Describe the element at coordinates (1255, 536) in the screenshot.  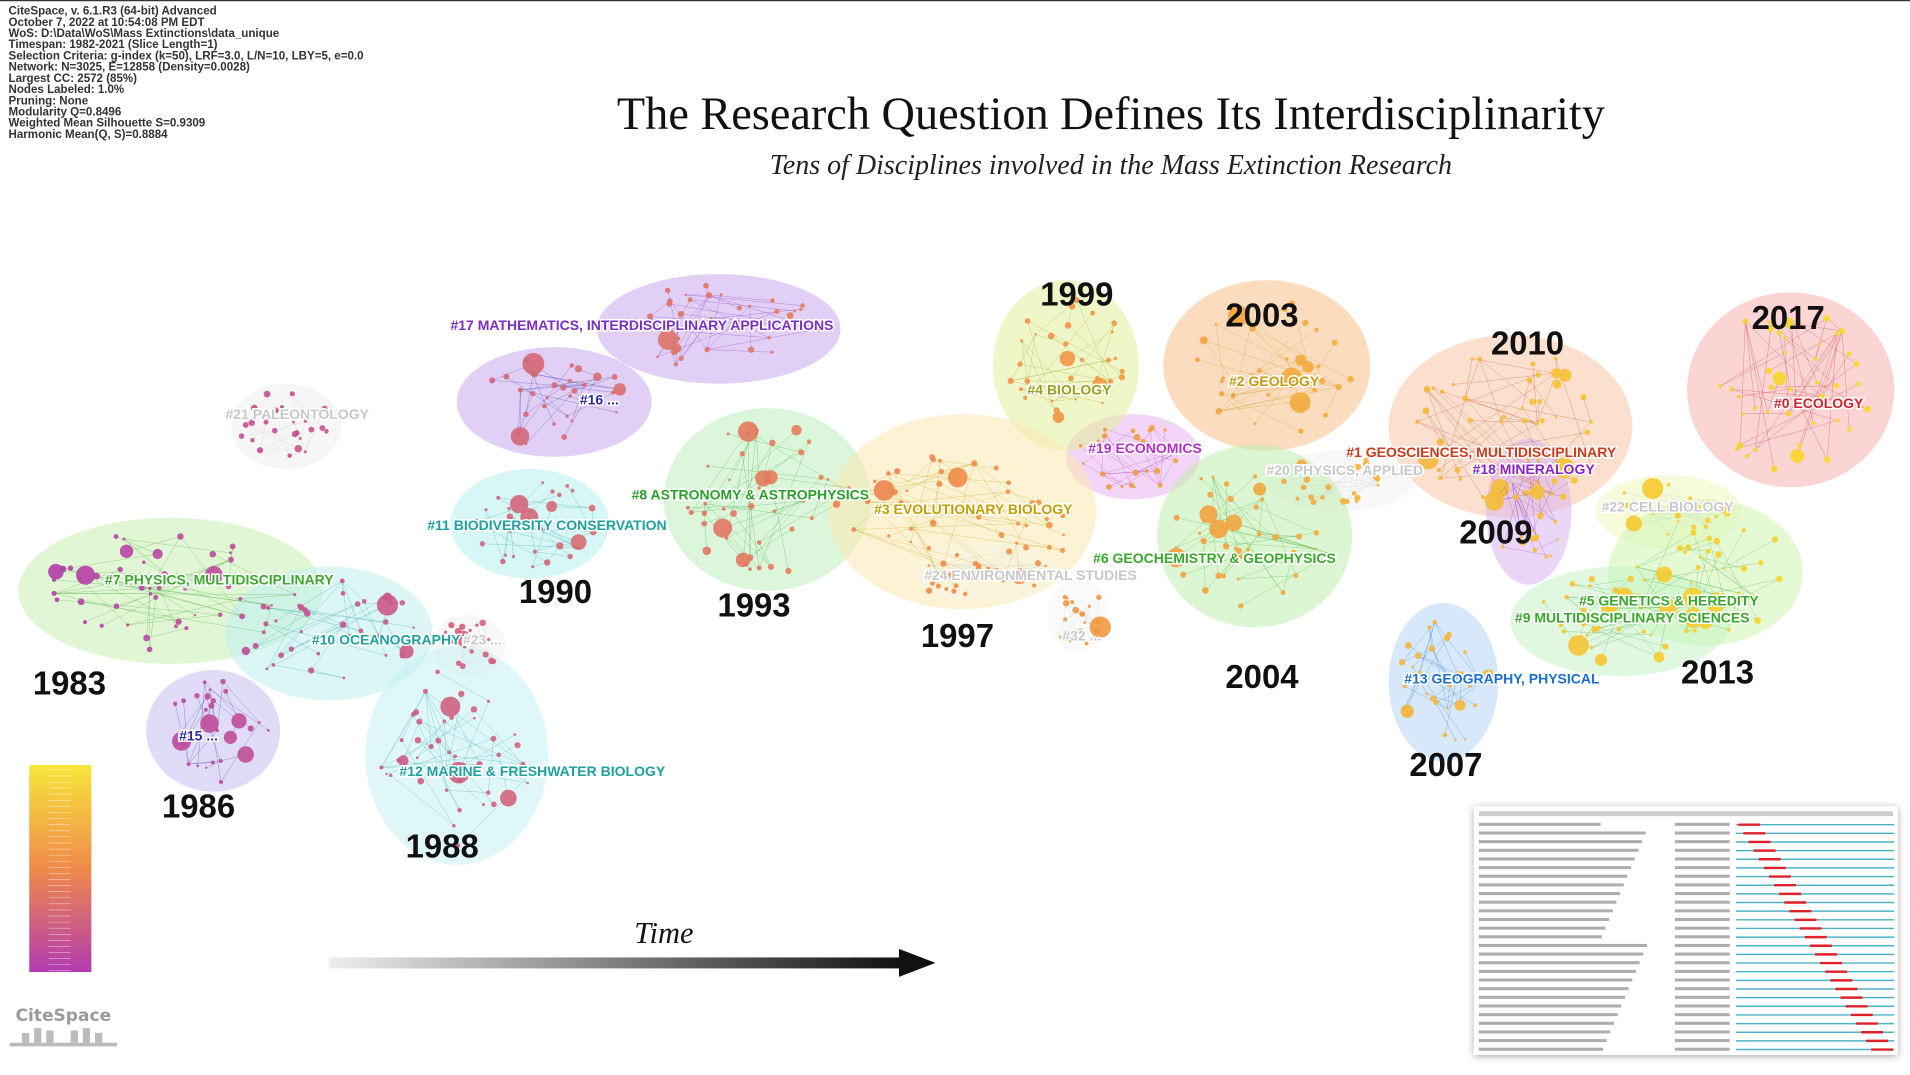
I see `cluster-area` at that location.